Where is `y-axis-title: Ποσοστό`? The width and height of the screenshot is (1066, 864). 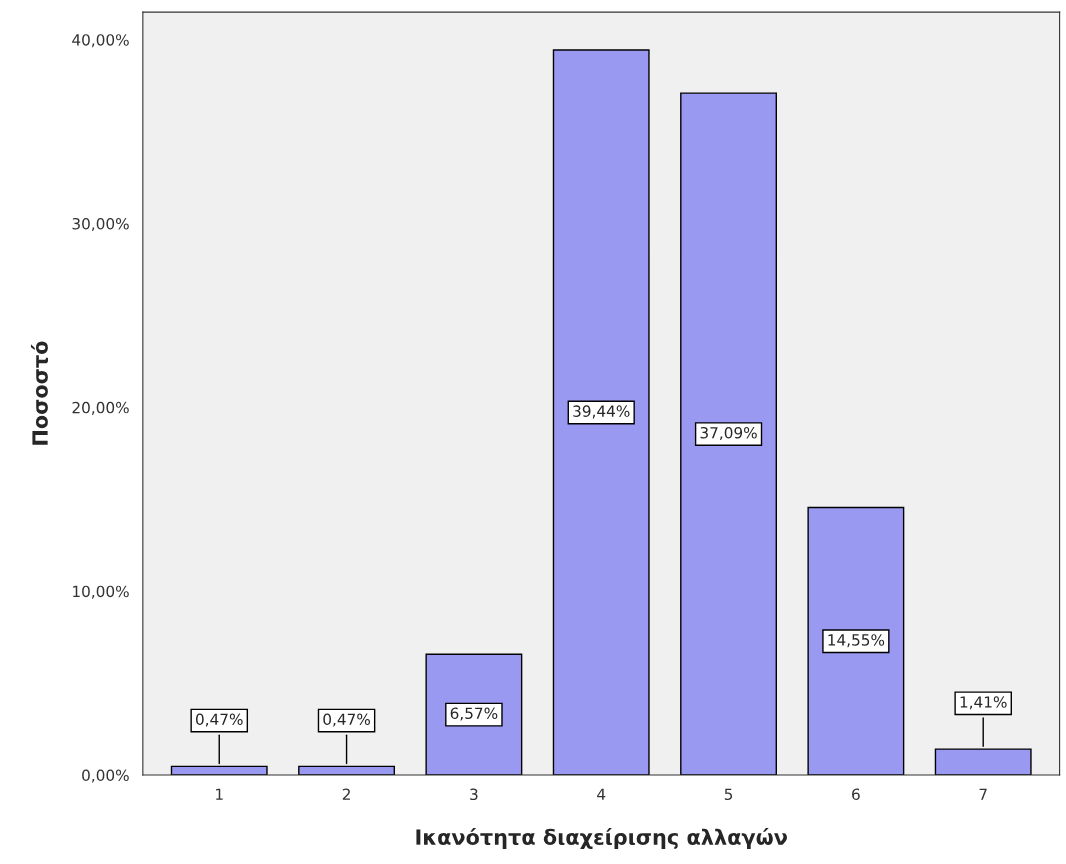 y-axis-title: Ποσοστό is located at coordinates (39, 393).